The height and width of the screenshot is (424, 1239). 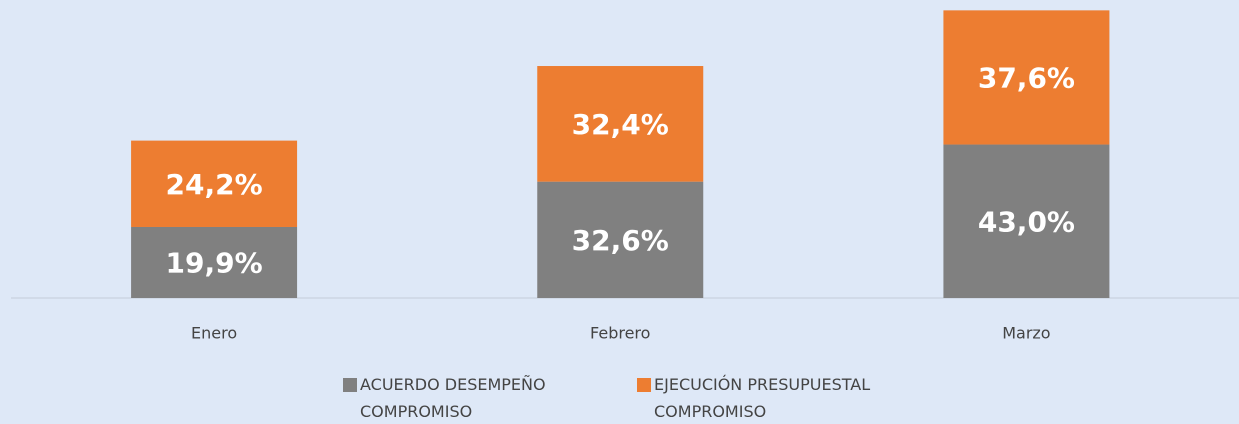 I want to click on data-label: 37,6%, so click(x=1026, y=77).